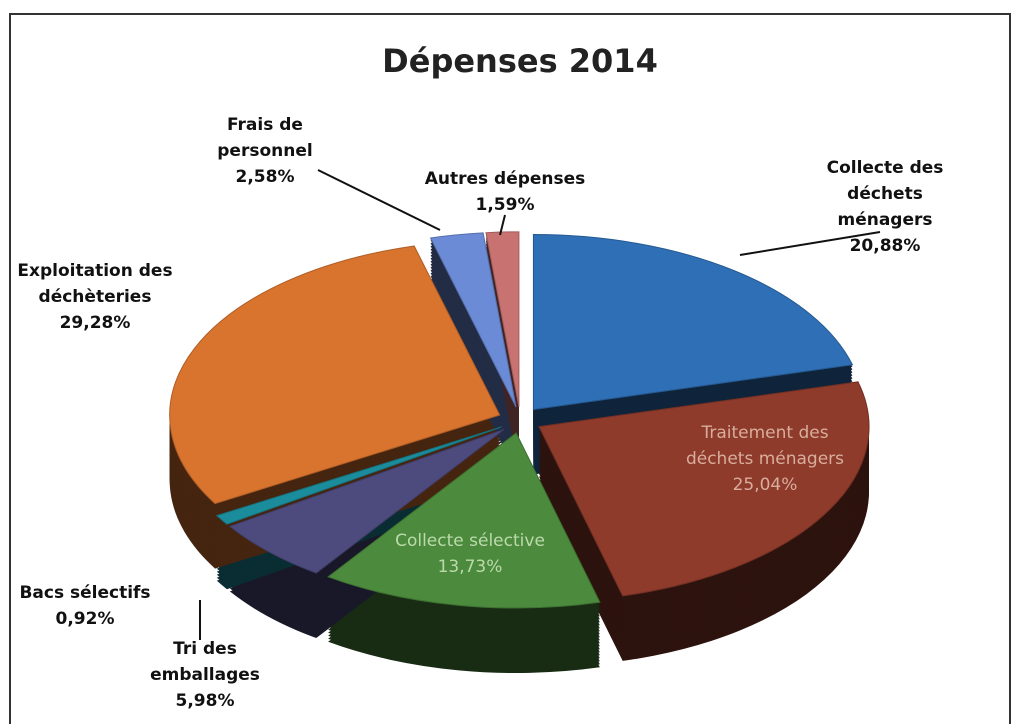 Image resolution: width=1013 pixels, height=724 pixels. I want to click on slice-label: Exploitation des déchèteries 29,28%, so click(95, 297).